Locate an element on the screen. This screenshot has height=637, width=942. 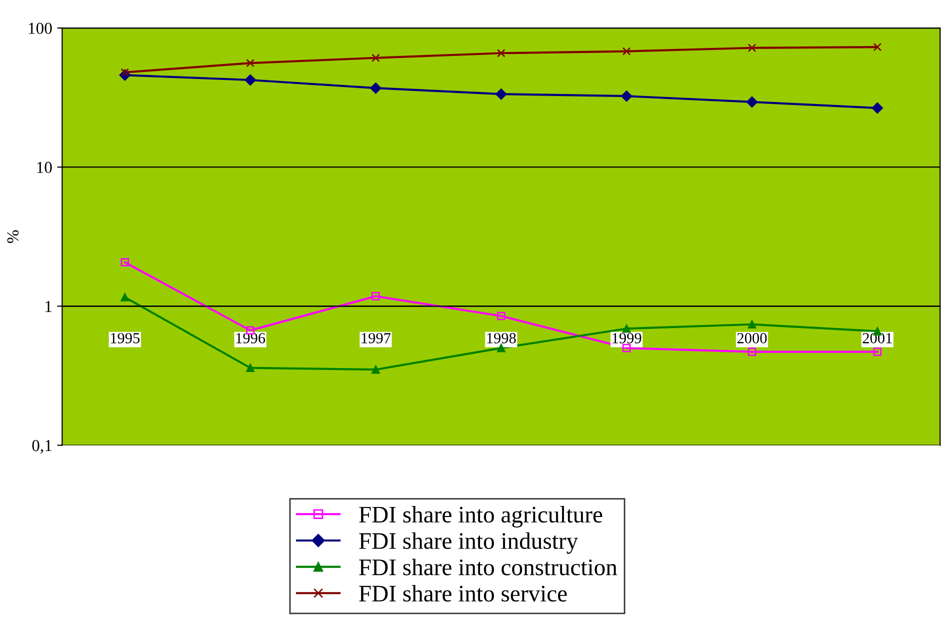
y-tick-label: 100 is located at coordinates (40, 28).